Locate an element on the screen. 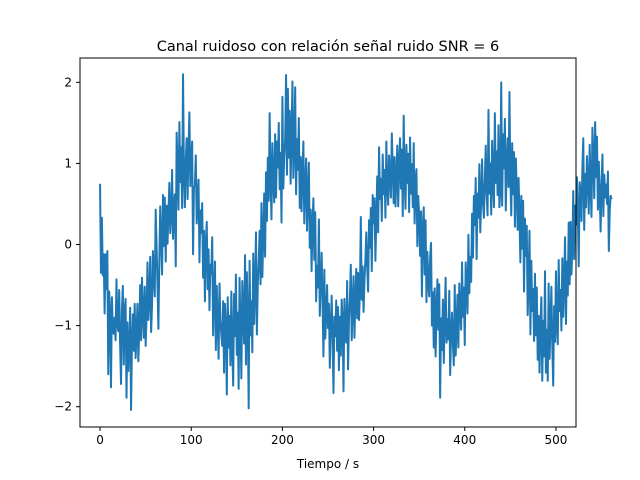  x-tick-label: 500 is located at coordinates (555, 440).